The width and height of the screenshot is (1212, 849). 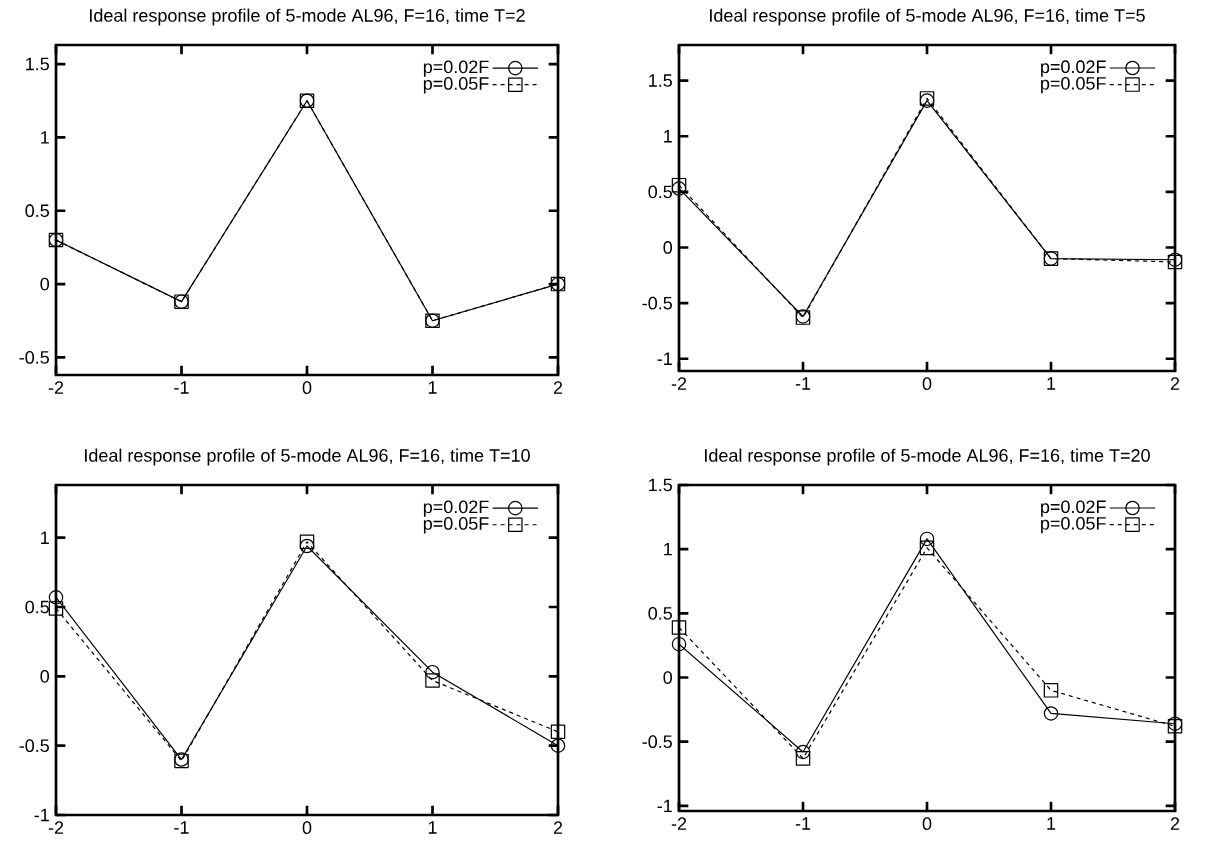 I want to click on chart-title: Ideal response profile of 5-mode AL96, F=16, time T=10, so click(x=307, y=457).